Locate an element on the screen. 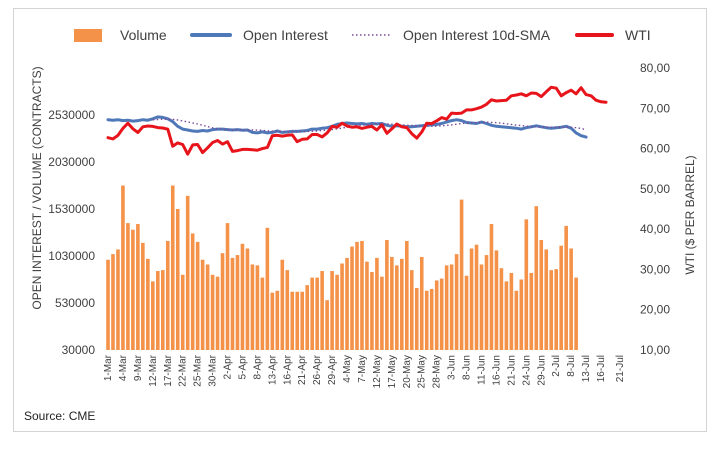 This screenshot has height=449, width=722. x-tick-label: 2-Jul is located at coordinates (556, 366).